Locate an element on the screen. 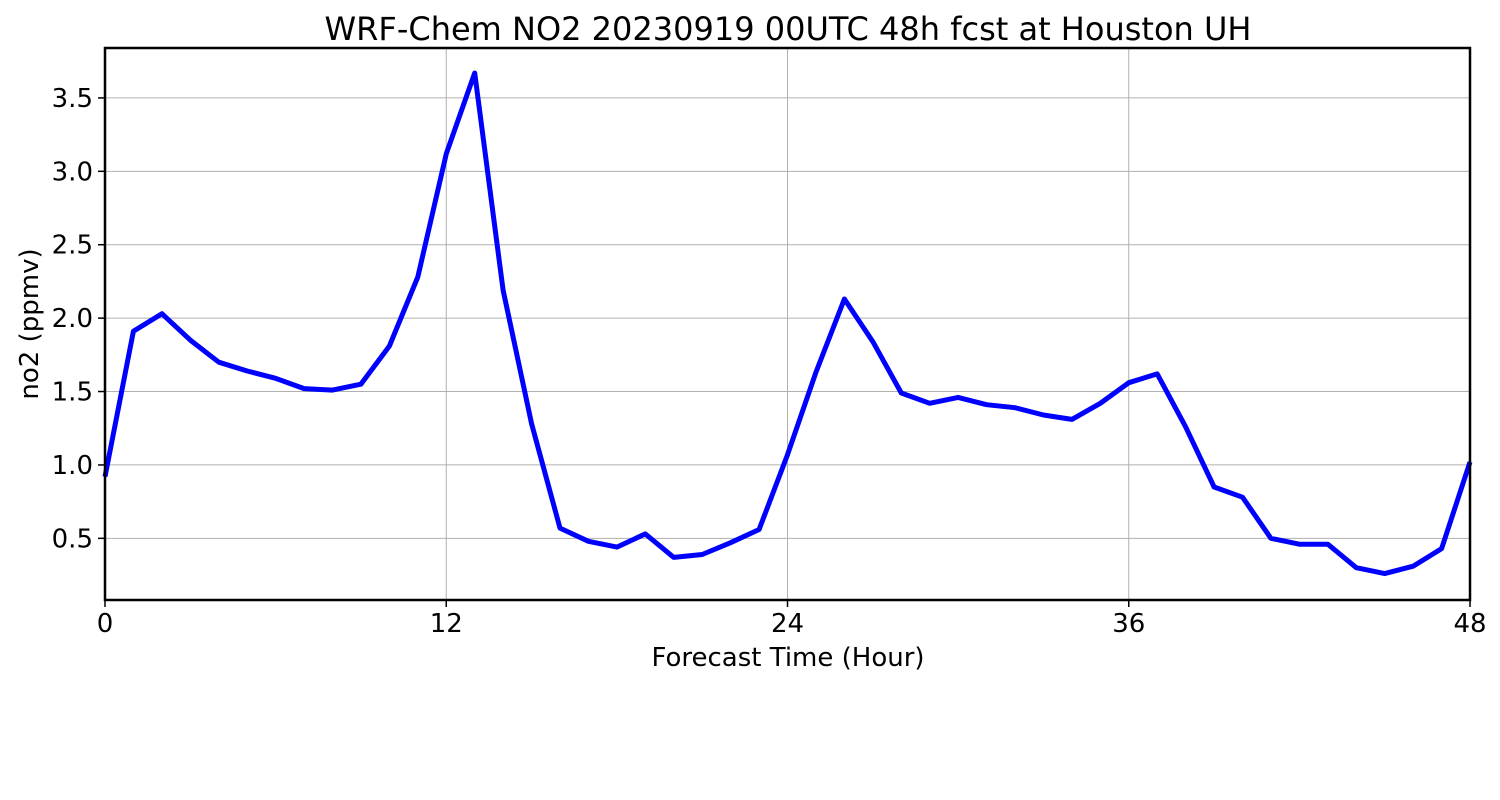 Image resolution: width=1500 pixels, height=800 pixels. x-tick-label: 12 is located at coordinates (446, 624).